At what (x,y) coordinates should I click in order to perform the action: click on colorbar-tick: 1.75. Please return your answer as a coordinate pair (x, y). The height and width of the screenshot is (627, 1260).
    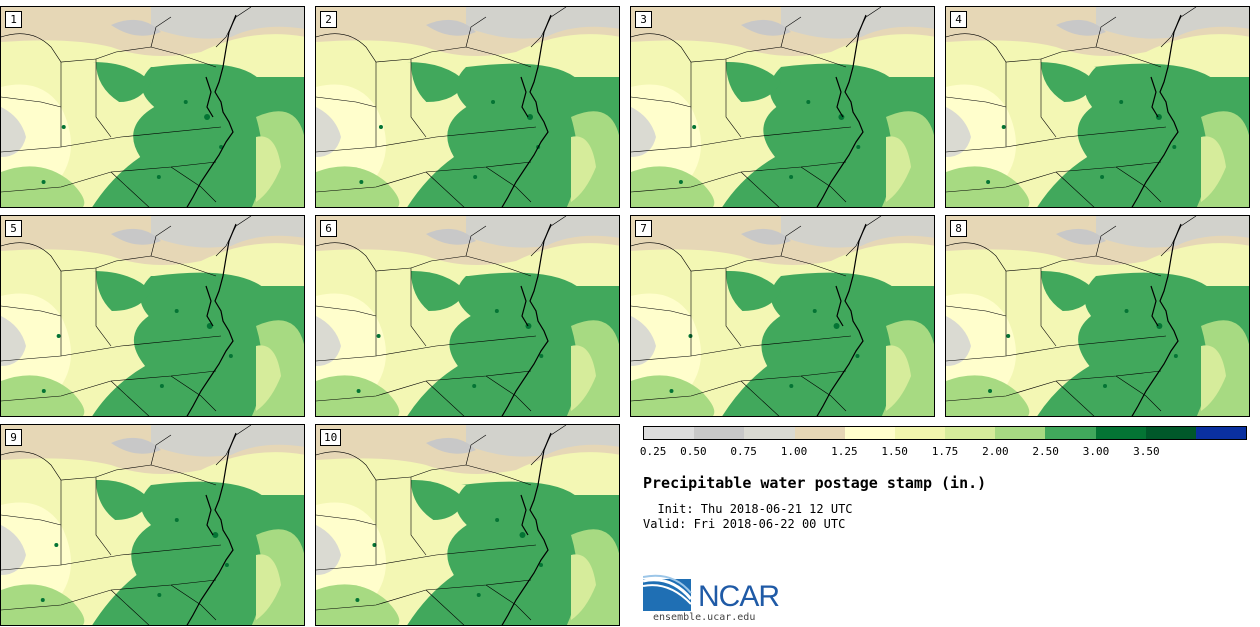
    Looking at the image, I should click on (945, 451).